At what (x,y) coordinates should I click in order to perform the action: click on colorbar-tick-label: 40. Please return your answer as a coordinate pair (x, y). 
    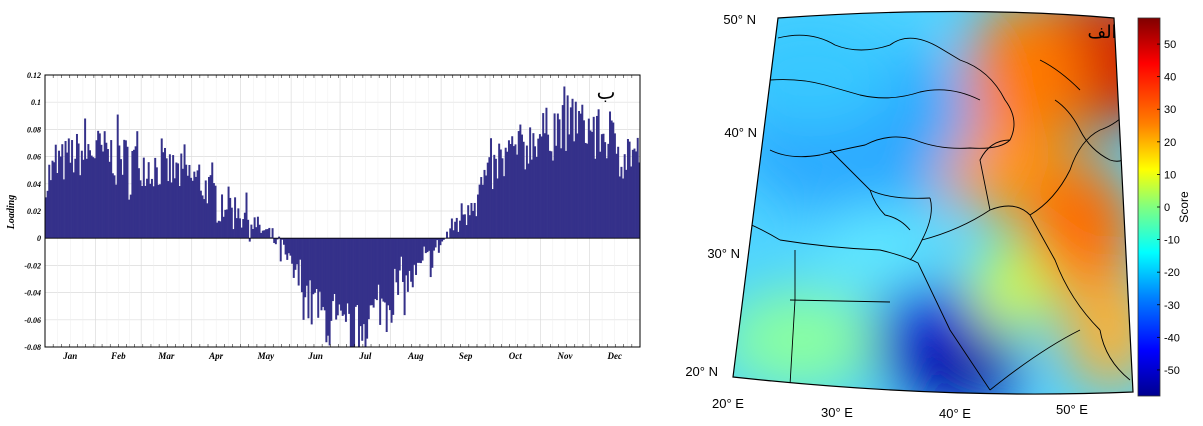
    Looking at the image, I should click on (1170, 78).